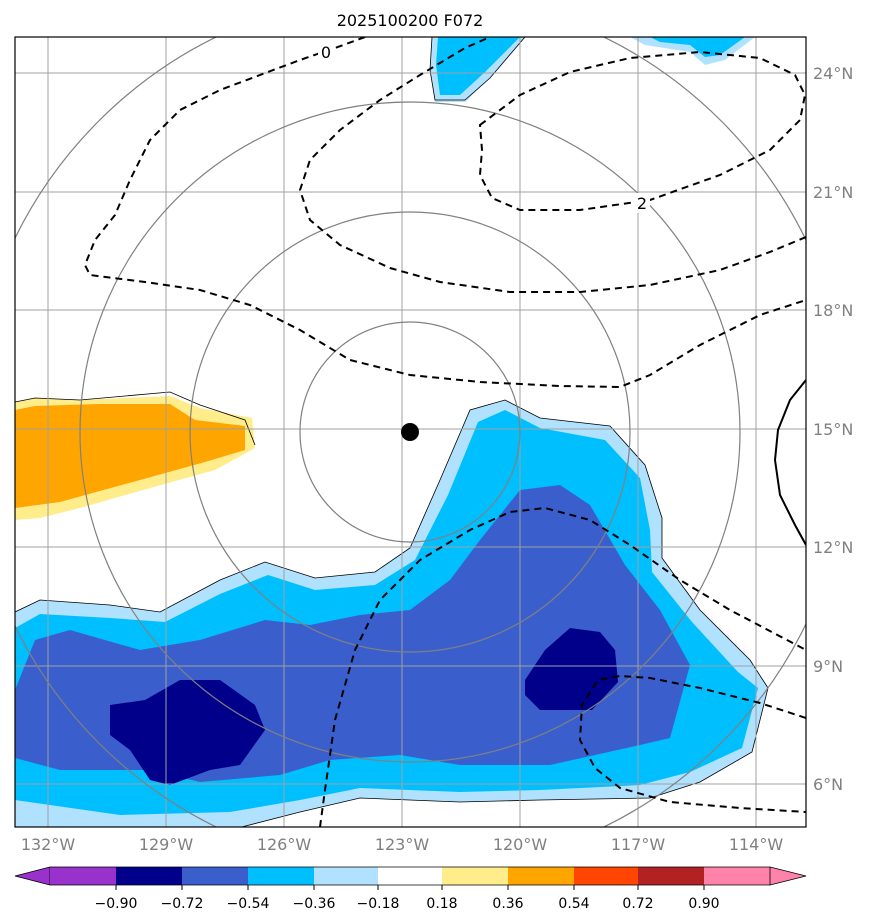 Image resolution: width=876 pixels, height=924 pixels. Describe the element at coordinates (828, 784) in the screenshot. I see `y-tick-label: 6°N` at that location.